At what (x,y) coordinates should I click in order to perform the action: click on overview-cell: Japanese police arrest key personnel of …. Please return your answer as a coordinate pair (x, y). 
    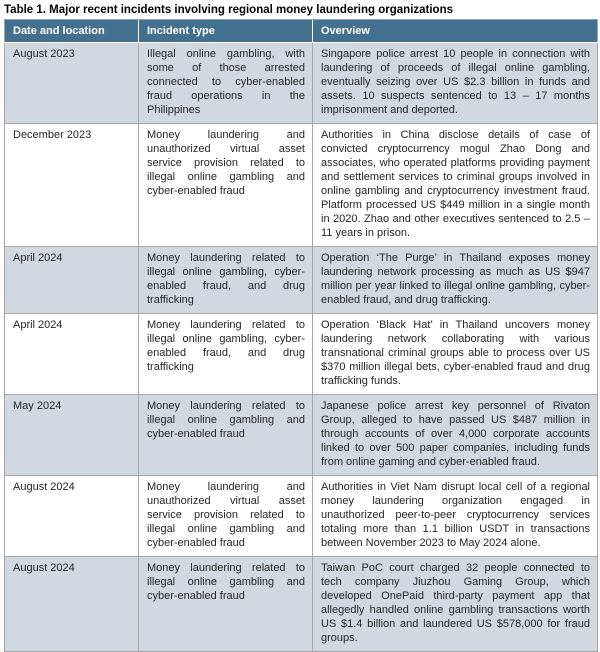
    Looking at the image, I should click on (455, 435).